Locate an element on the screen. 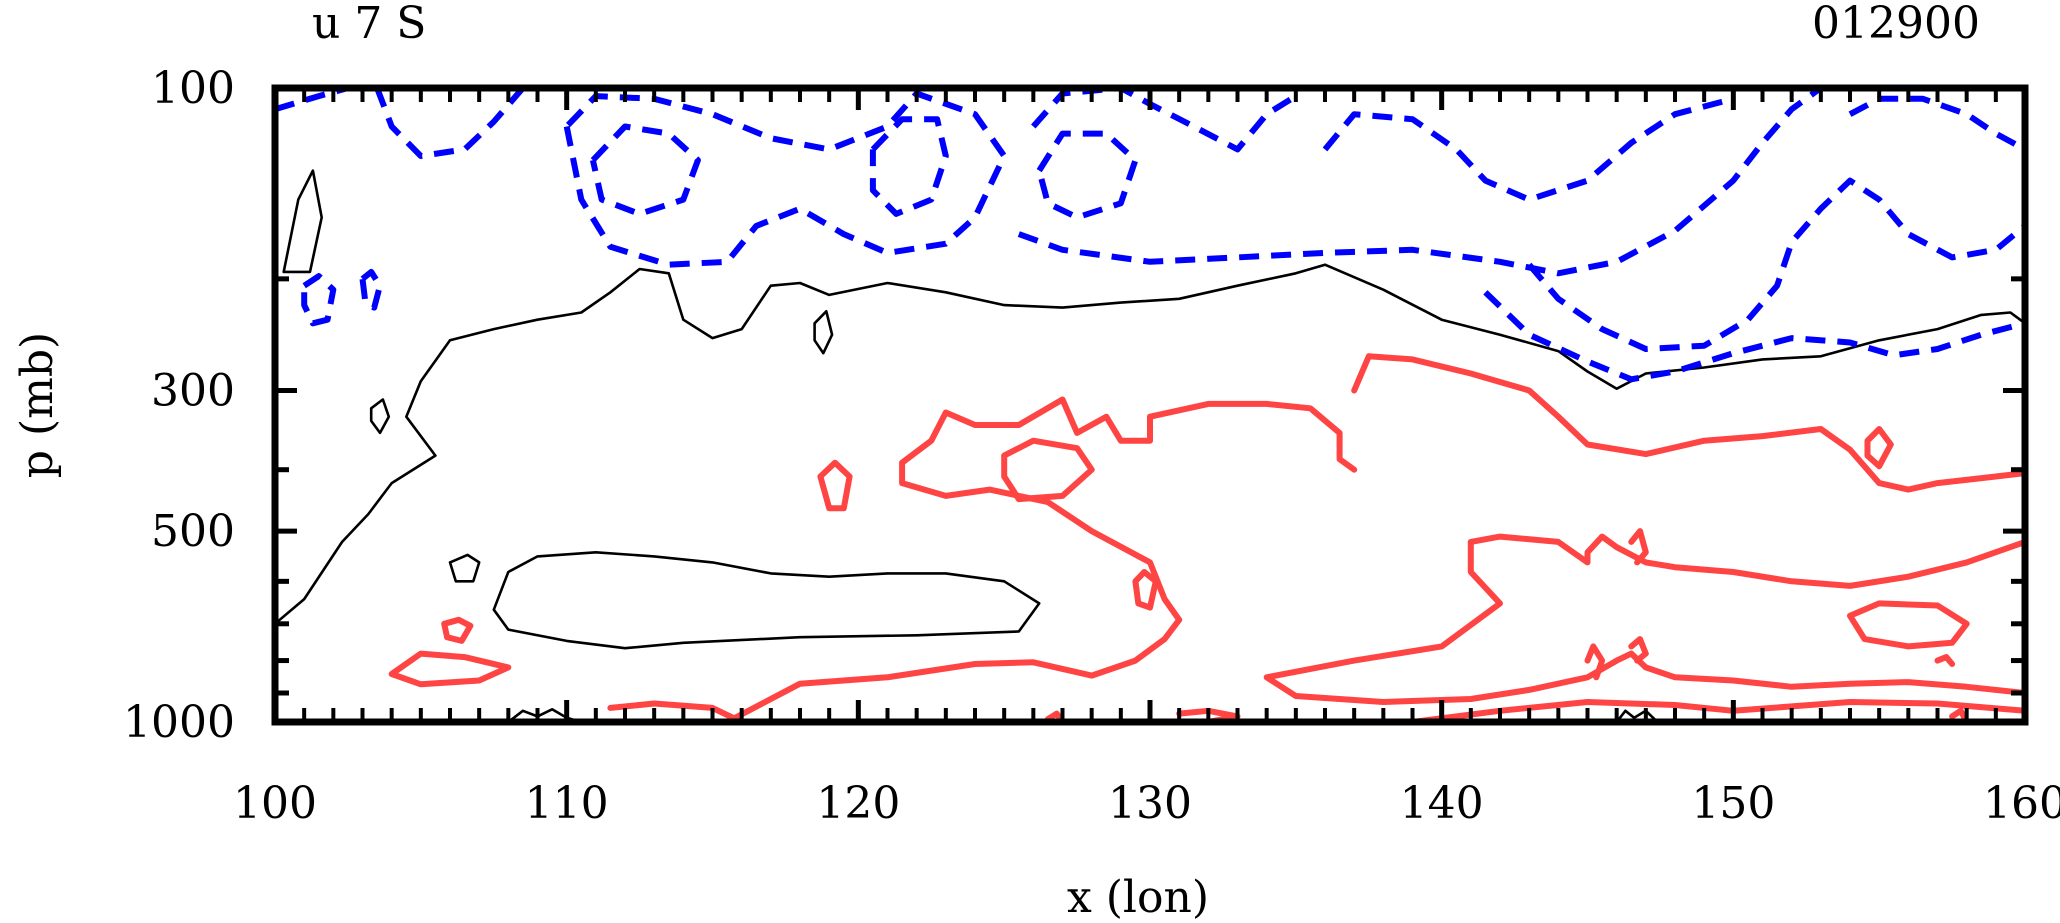 This screenshot has width=2060, height=923. y-tick-label: 100 is located at coordinates (193, 88).